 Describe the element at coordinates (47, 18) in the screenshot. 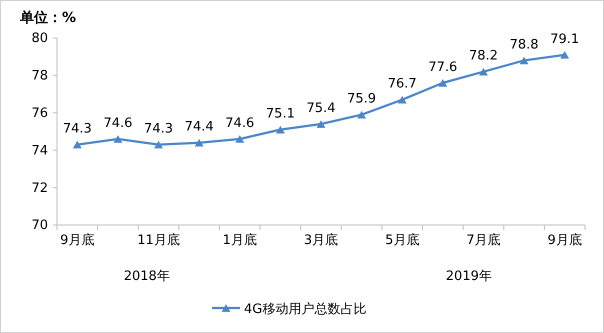

I see `y-axis-title: 单位：%` at that location.